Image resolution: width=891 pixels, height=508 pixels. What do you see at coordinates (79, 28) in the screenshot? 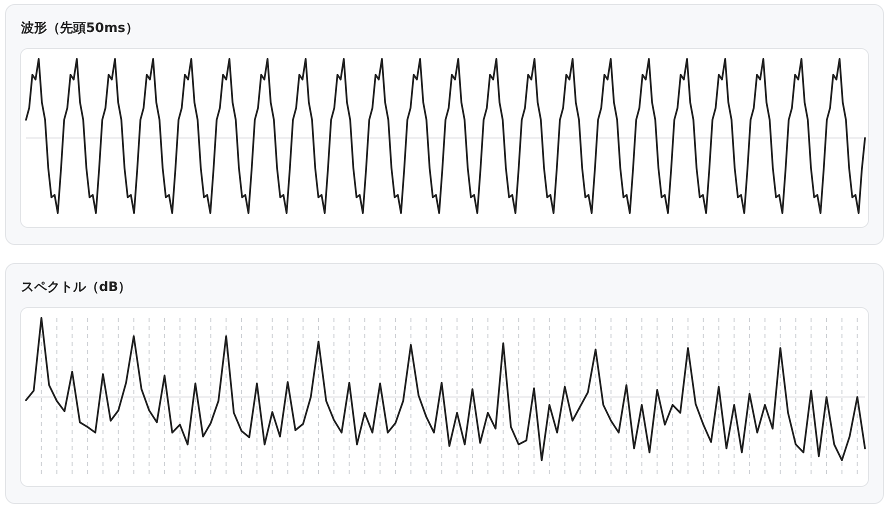
I see `chart-title: 波形（先頭50ms）` at bounding box center [79, 28].